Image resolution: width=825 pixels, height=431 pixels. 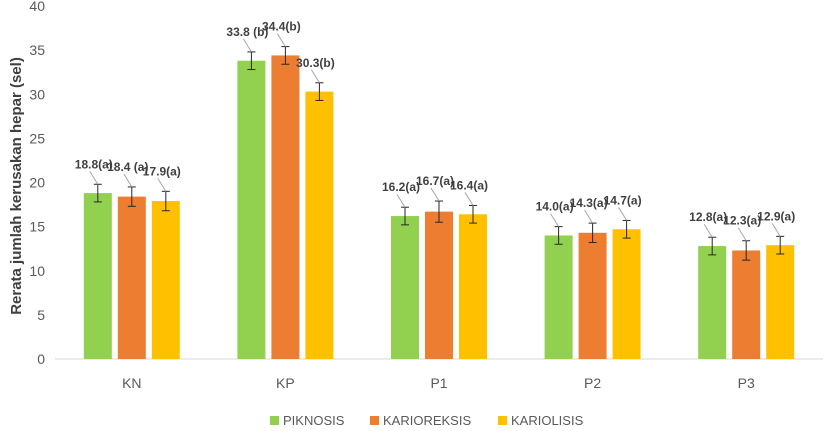 I want to click on x-category-label: P2, so click(x=592, y=383).